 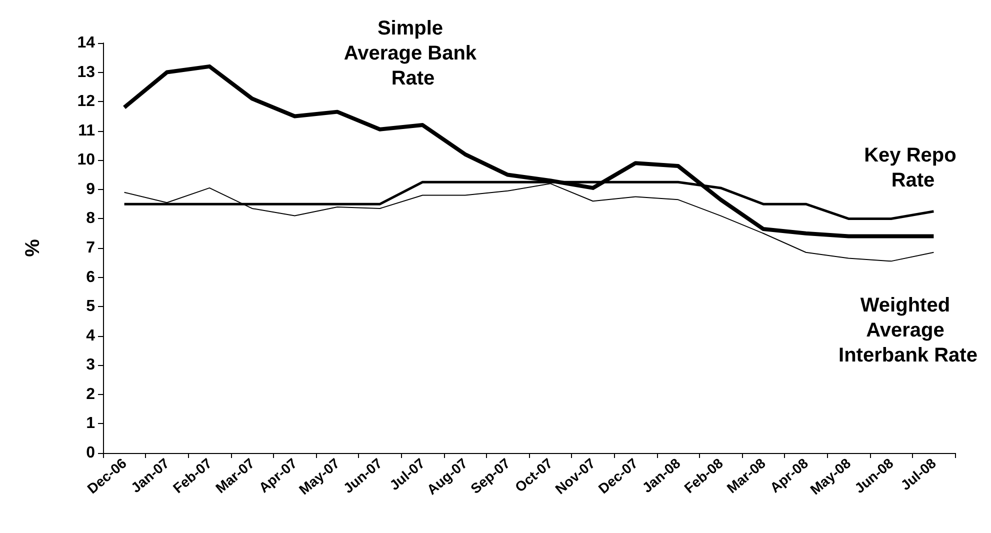 What do you see at coordinates (86, 101) in the screenshot?
I see `y-tick-label: 12` at bounding box center [86, 101].